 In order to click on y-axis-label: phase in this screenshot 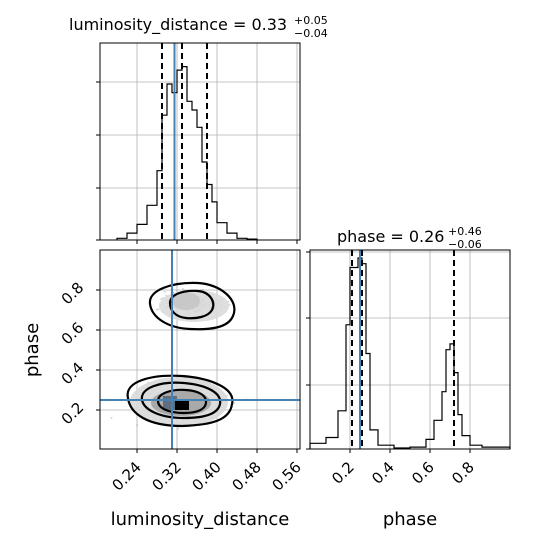, I will do `click(32, 350)`.